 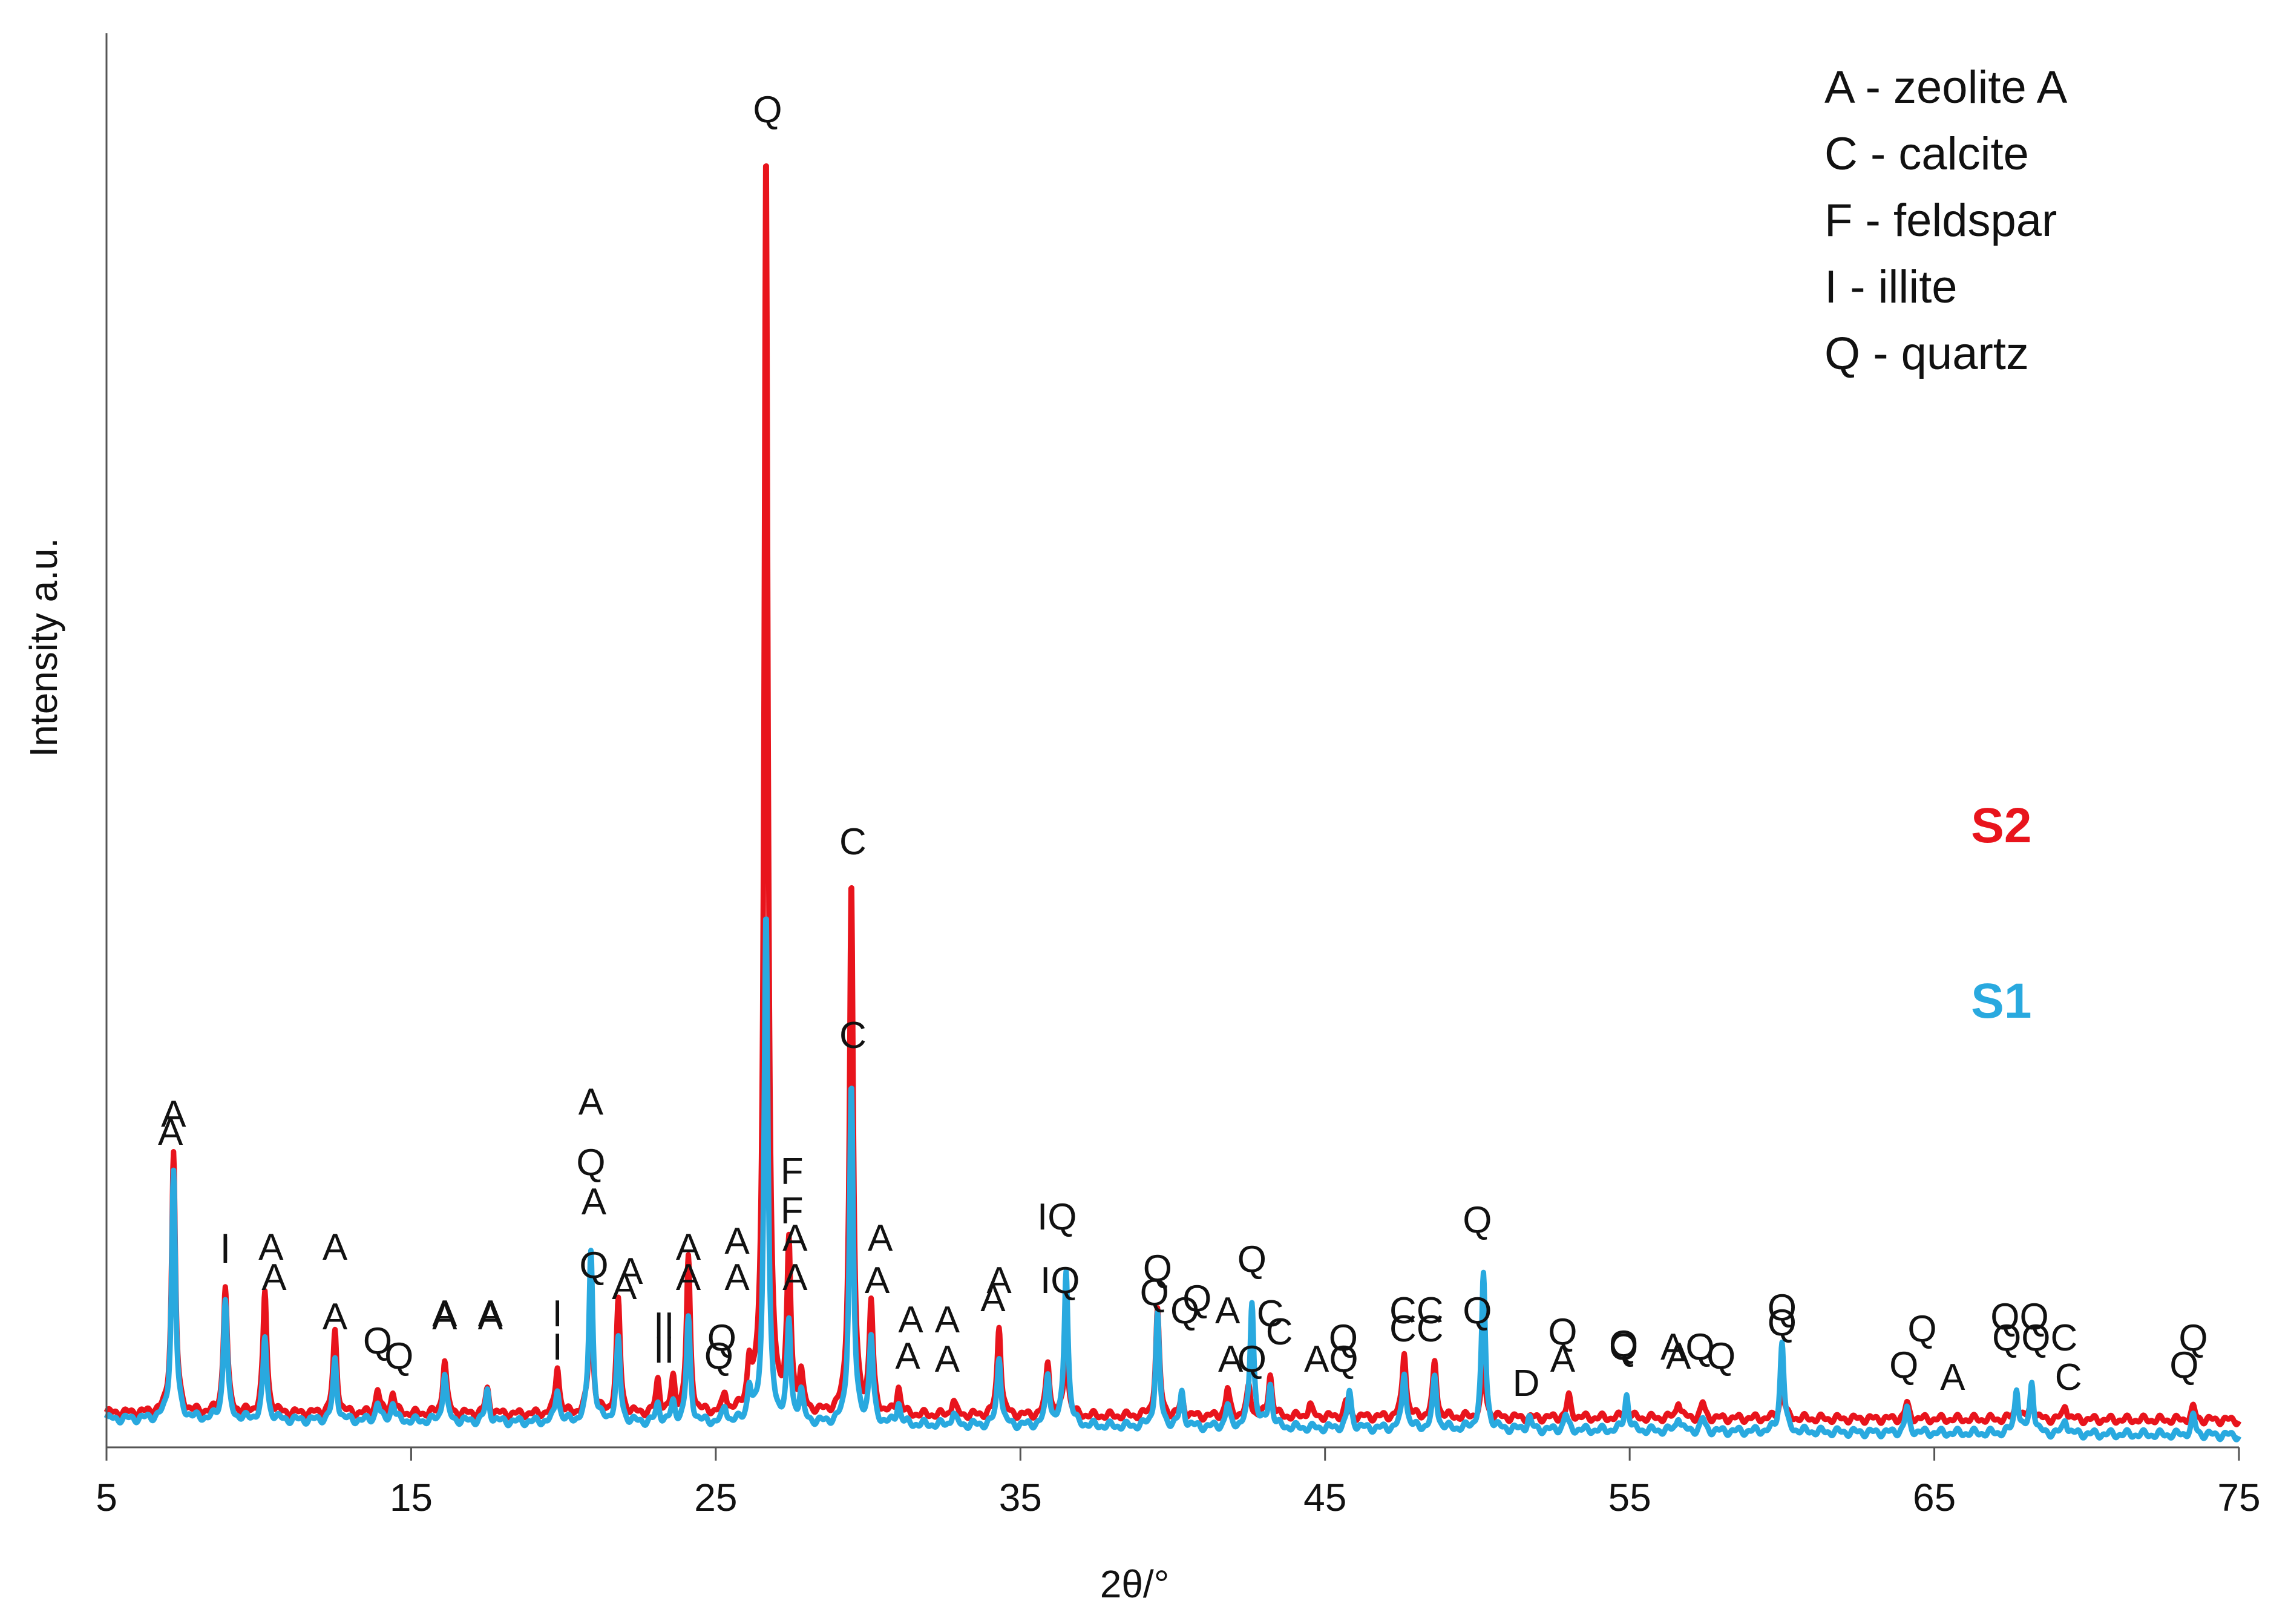 What do you see at coordinates (2001, 1002) in the screenshot?
I see `series-label-s1: S1` at bounding box center [2001, 1002].